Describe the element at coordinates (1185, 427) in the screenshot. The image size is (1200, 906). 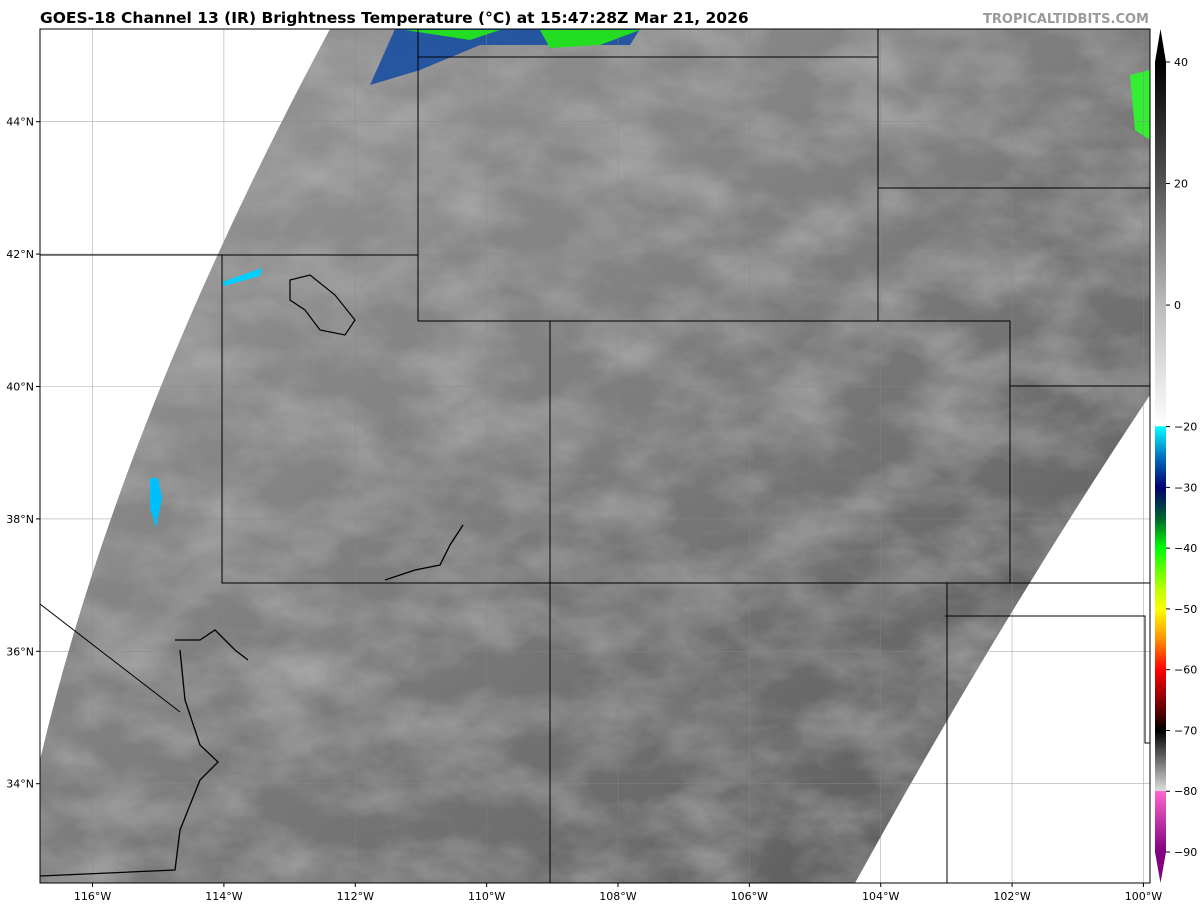
I see `colorbar-tick-label: −20` at that location.